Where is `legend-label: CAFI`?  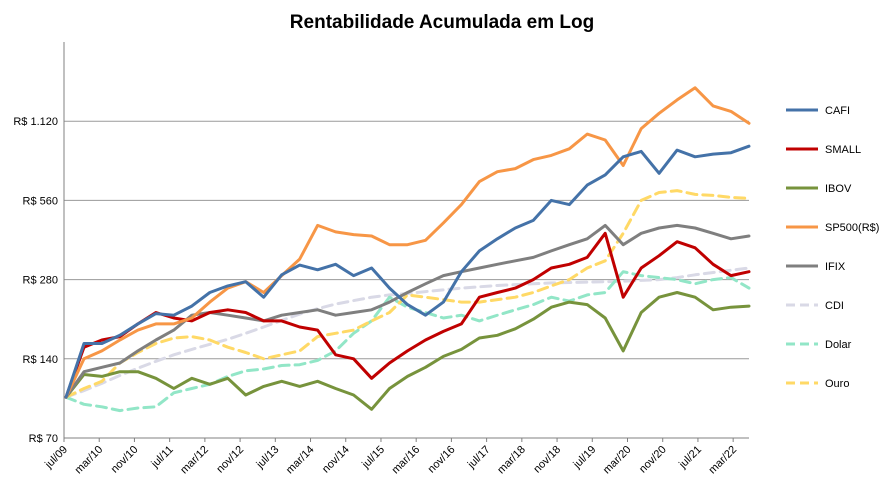 legend-label: CAFI is located at coordinates (837, 111).